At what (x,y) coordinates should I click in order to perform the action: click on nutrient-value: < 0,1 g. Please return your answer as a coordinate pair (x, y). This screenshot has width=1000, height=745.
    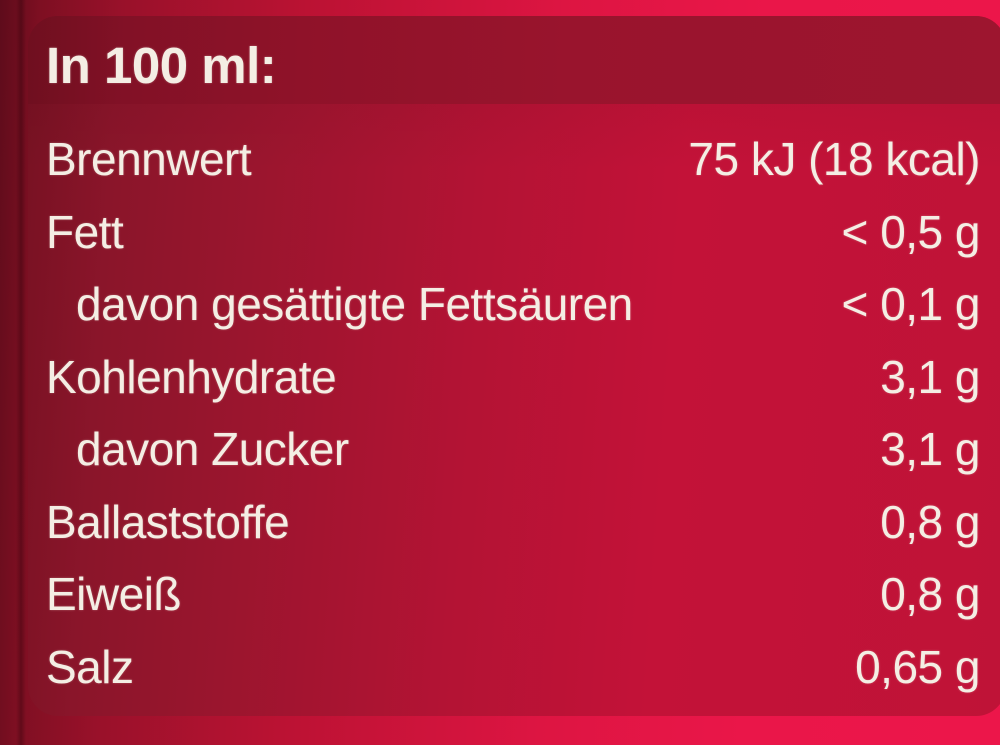
    Looking at the image, I should click on (911, 304).